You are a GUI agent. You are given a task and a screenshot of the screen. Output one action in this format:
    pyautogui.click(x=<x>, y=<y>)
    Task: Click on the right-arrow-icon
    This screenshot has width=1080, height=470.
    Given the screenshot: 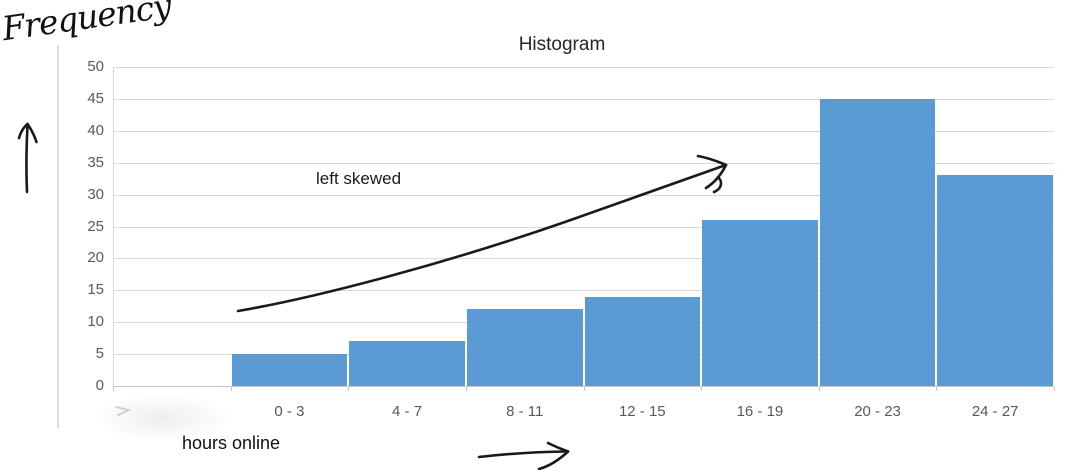 What is the action you would take?
    pyautogui.click(x=523, y=455)
    